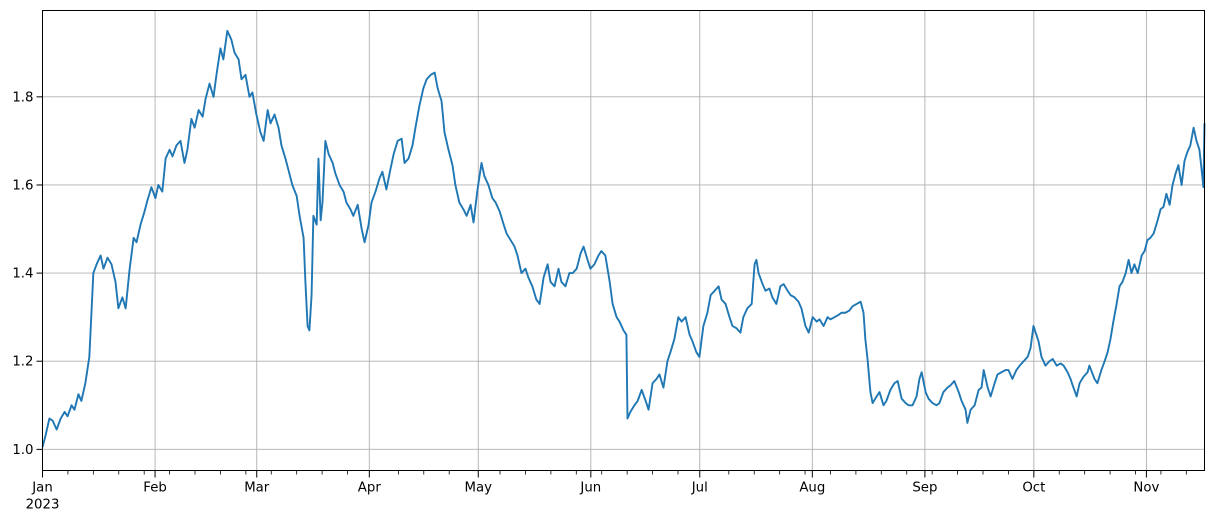 This screenshot has height=521, width=1214. Describe the element at coordinates (812, 488) in the screenshot. I see `x-tick-label: Aug` at that location.